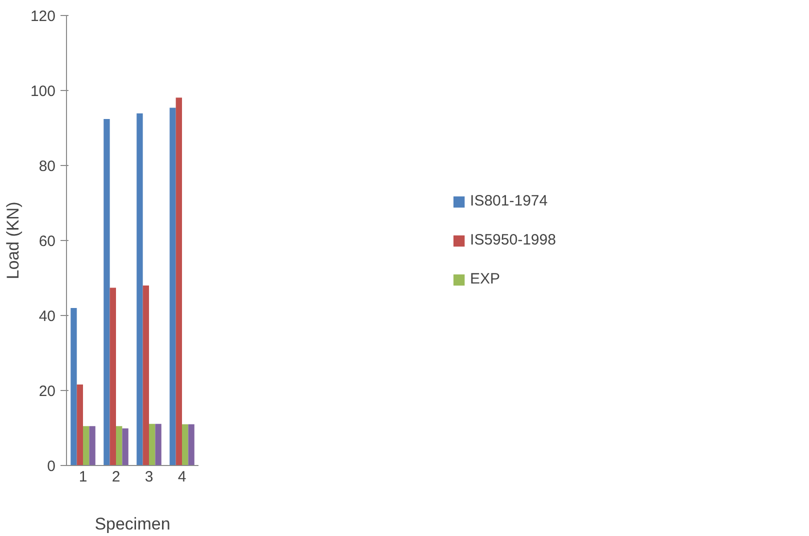 Image resolution: width=809 pixels, height=536 pixels. I want to click on y-tick-label: 100, so click(43, 91).